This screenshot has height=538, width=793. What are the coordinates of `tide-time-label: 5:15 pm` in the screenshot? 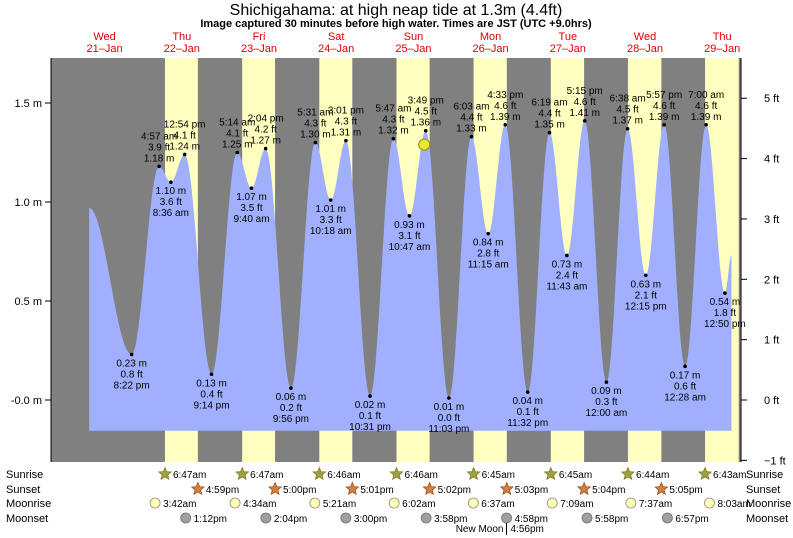 It's located at (585, 91).